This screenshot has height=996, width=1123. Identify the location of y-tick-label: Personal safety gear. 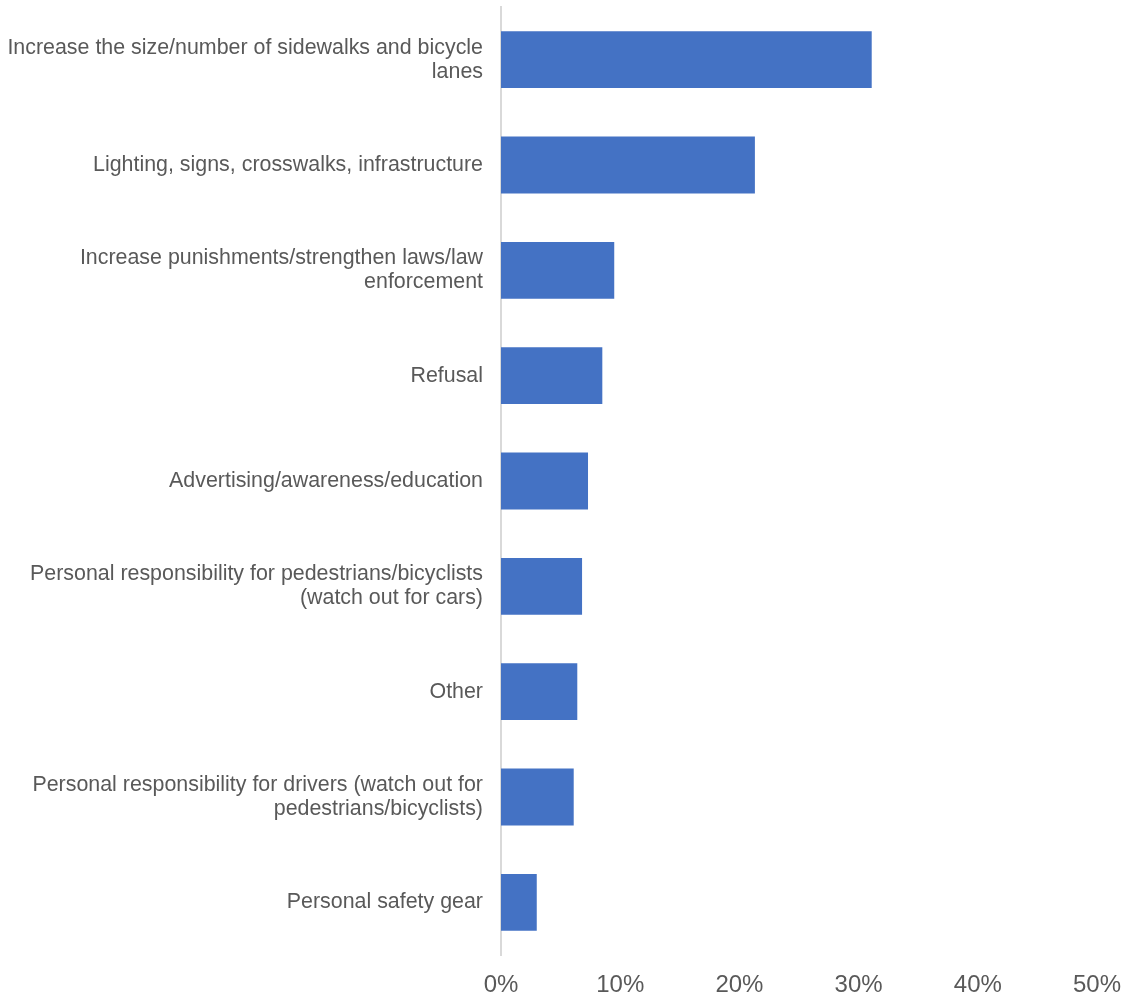
(384, 901).